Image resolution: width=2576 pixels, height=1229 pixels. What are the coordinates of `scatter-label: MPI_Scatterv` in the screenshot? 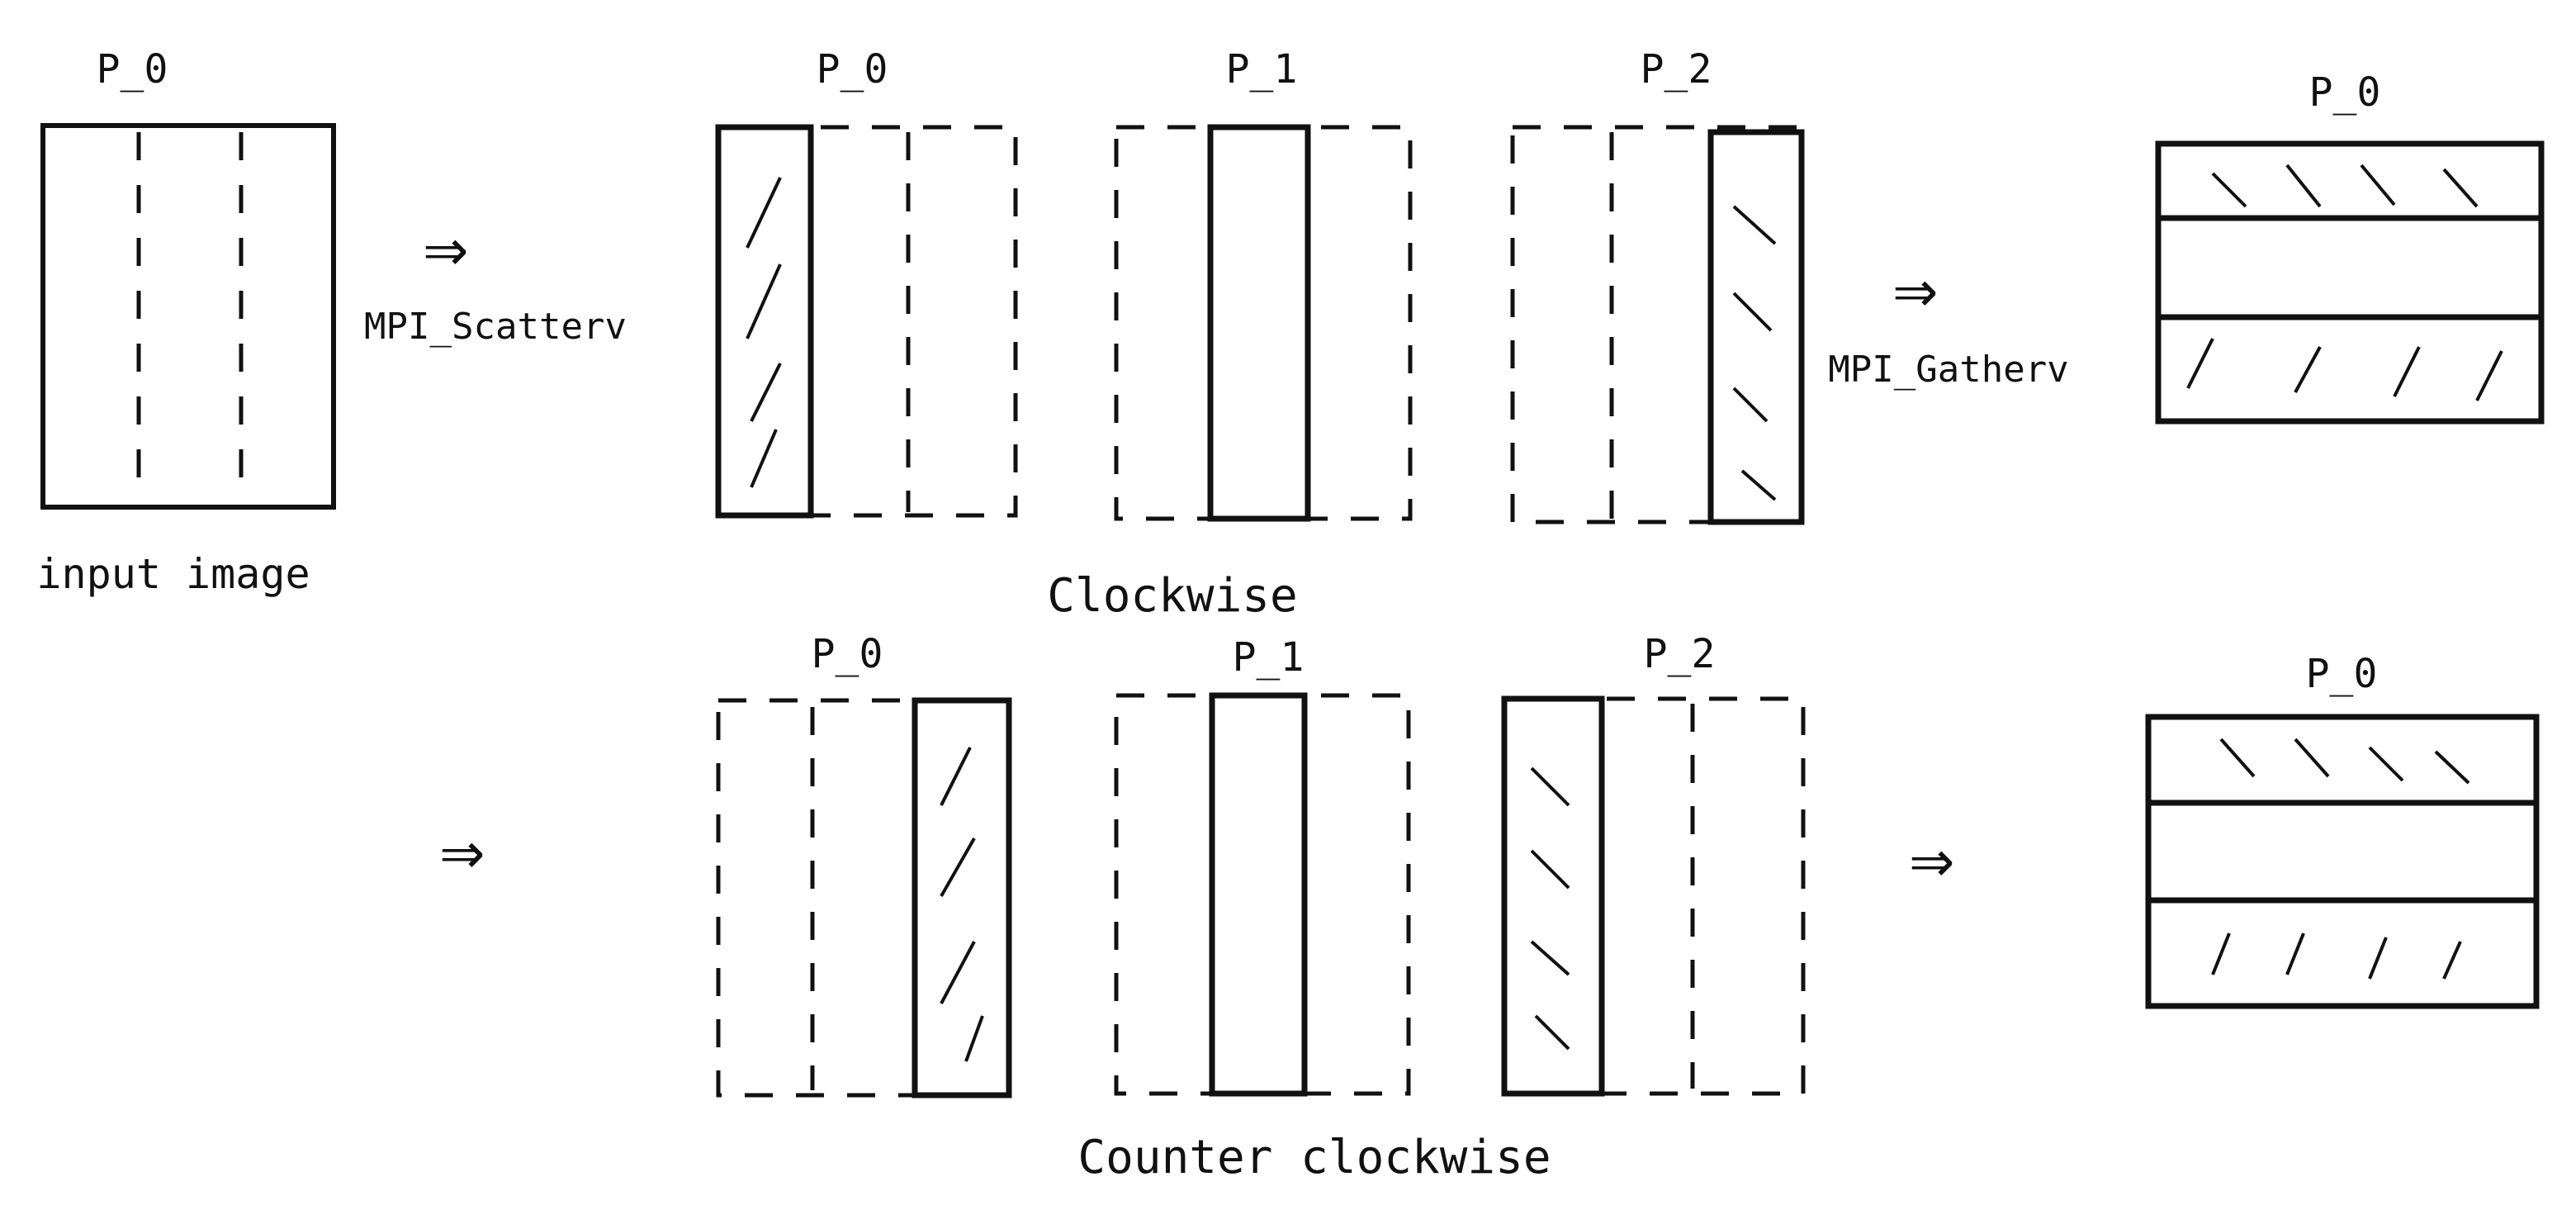 It's located at (495, 327).